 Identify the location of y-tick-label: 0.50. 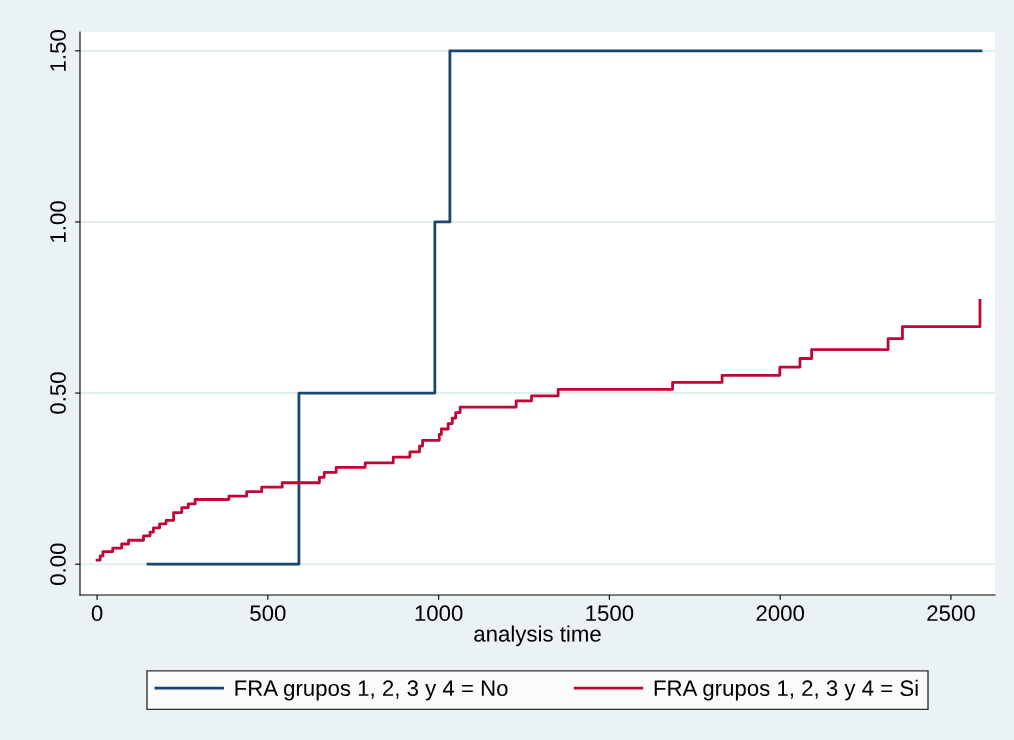
(58, 393).